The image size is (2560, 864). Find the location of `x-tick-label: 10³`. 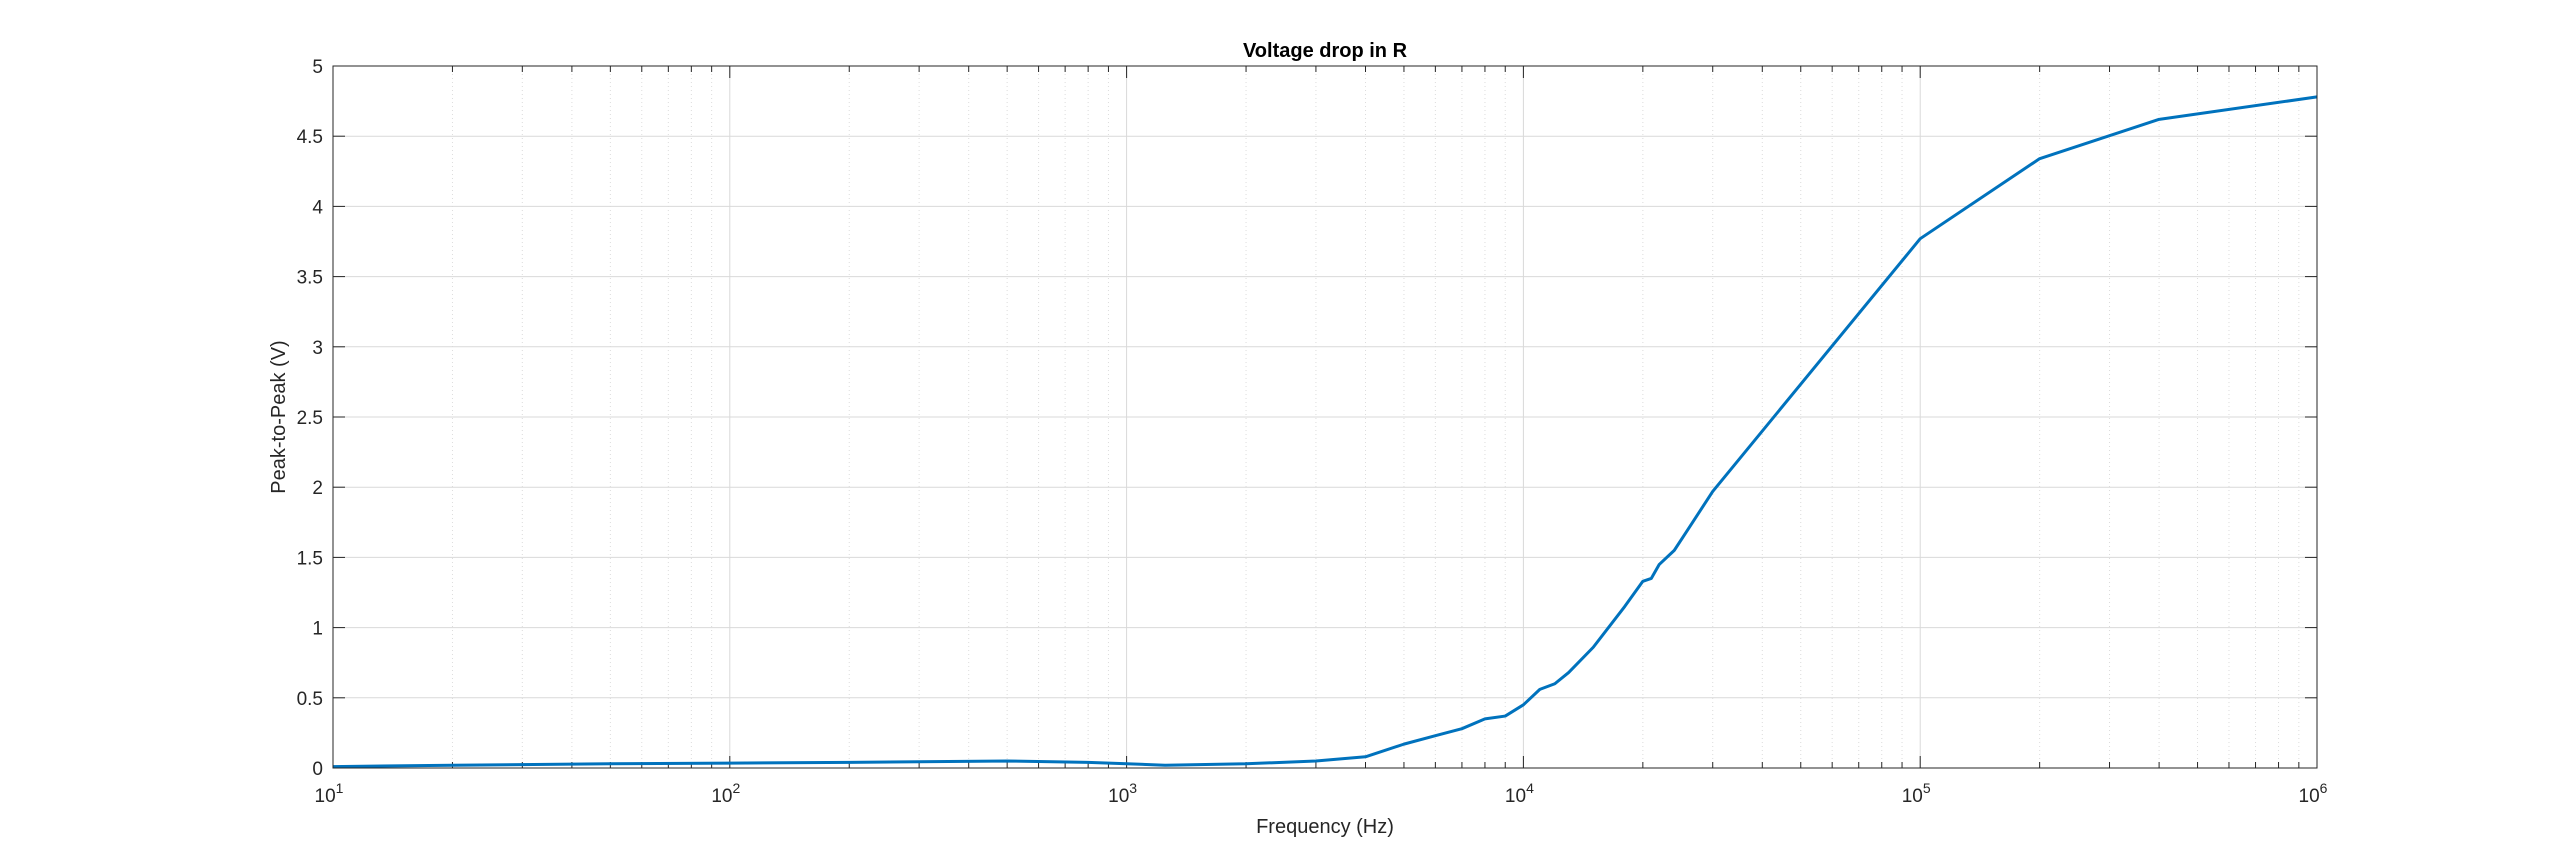

x-tick-label: 10³ is located at coordinates (1122, 793).